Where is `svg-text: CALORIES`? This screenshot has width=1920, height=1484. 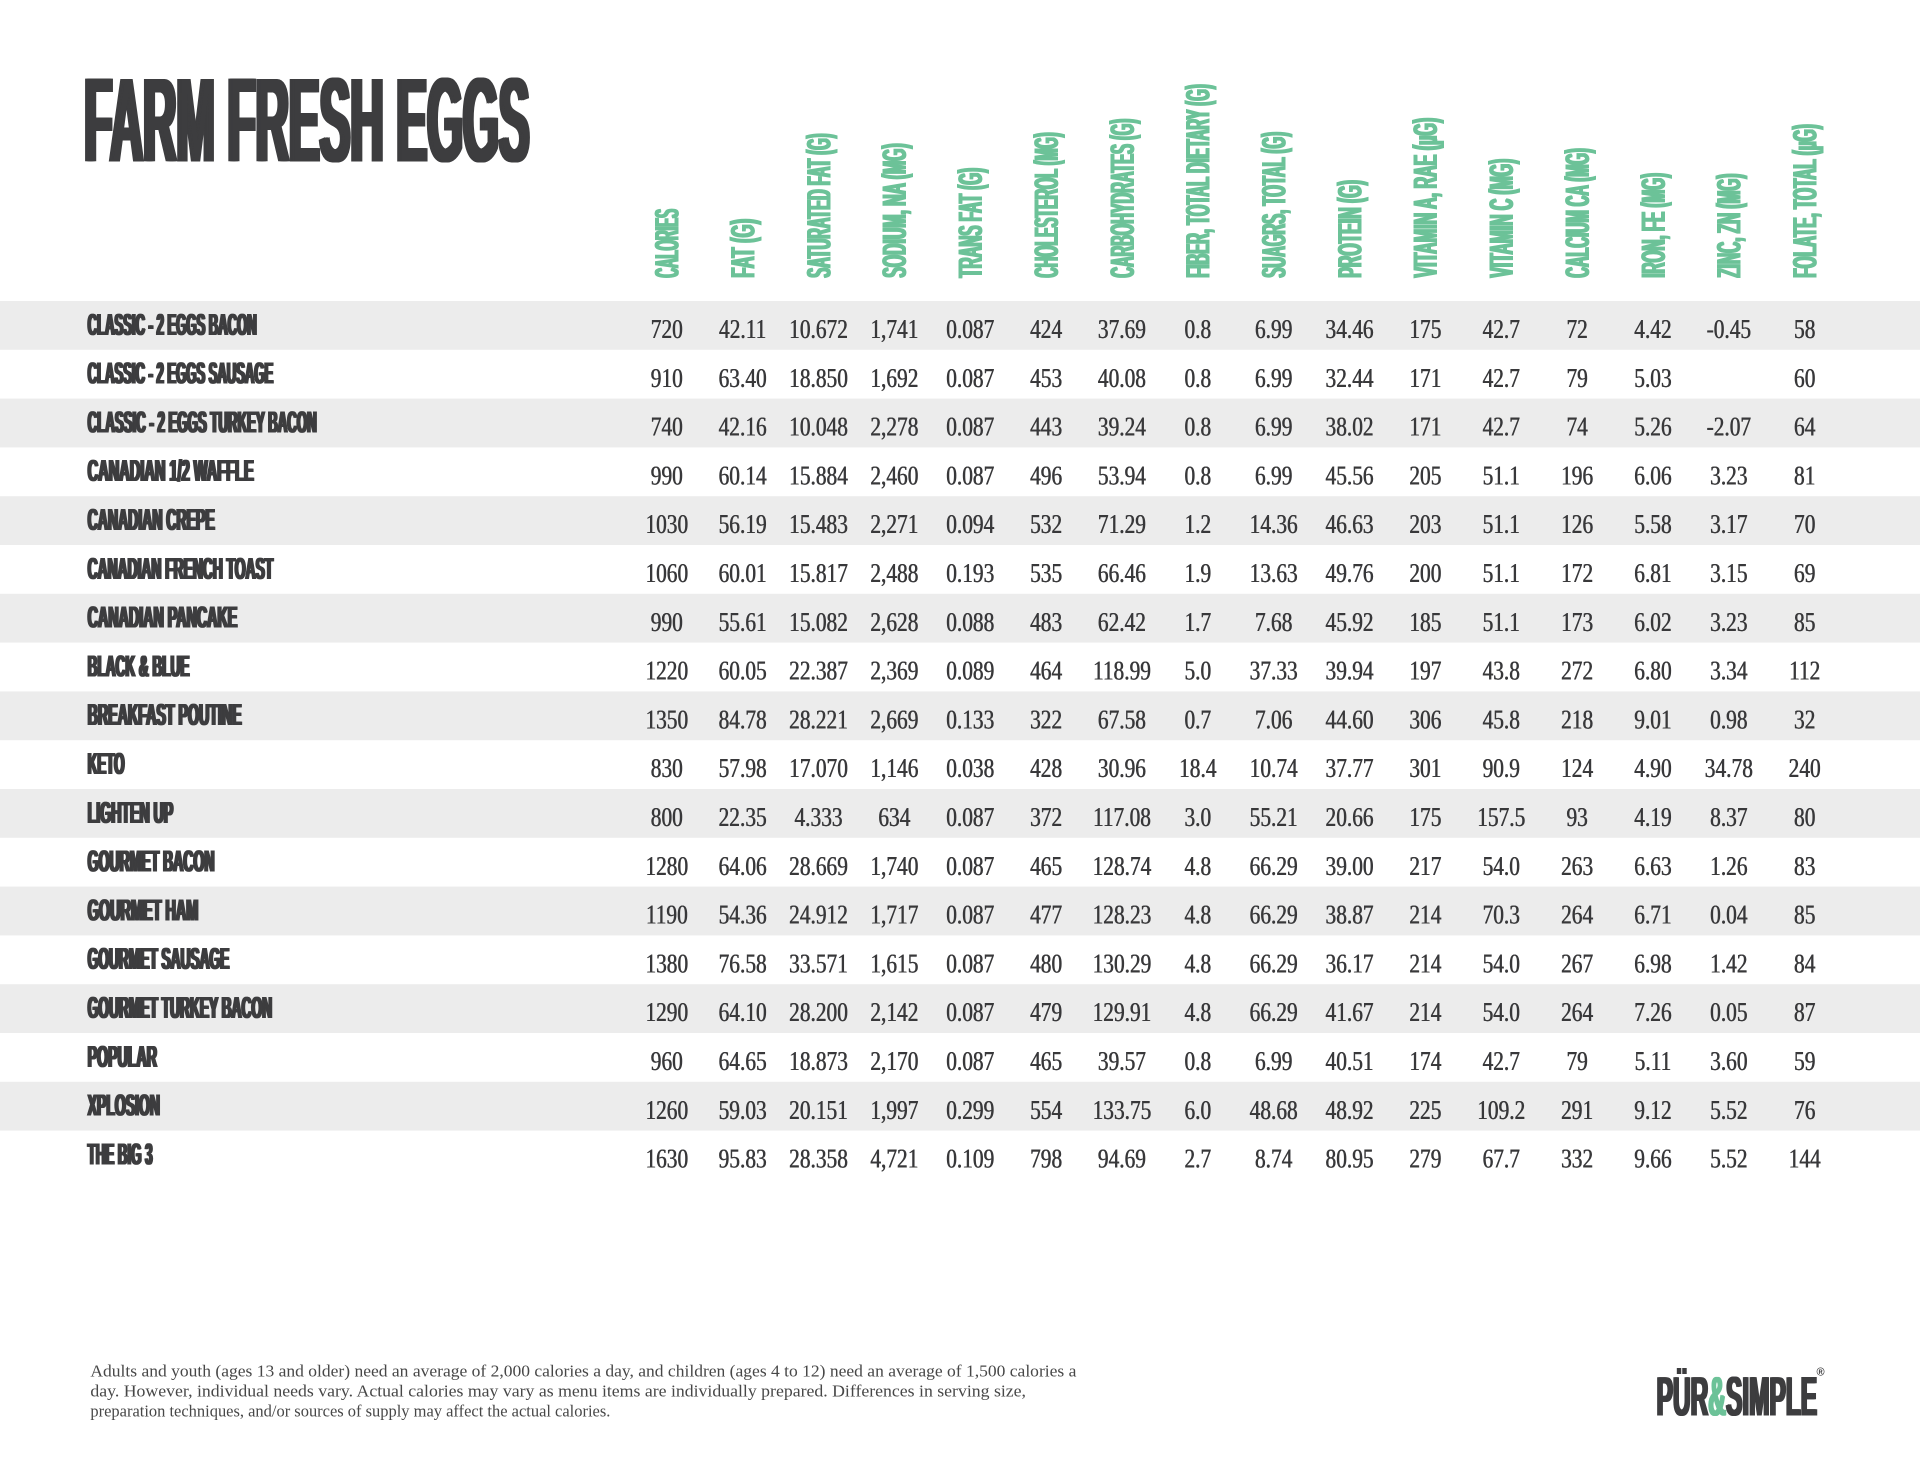
svg-text: CALORIES is located at coordinates (668, 243).